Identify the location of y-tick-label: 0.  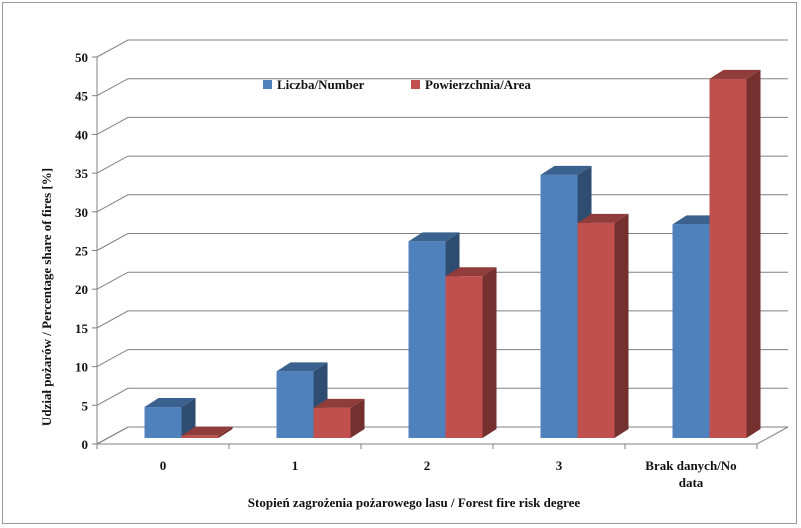
(85, 444).